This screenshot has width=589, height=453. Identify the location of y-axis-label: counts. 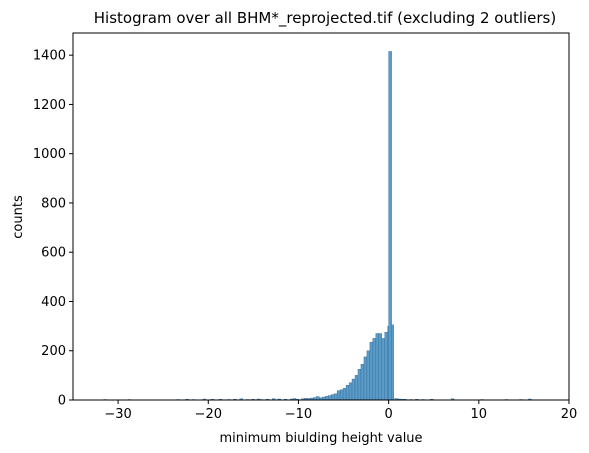
(18, 217).